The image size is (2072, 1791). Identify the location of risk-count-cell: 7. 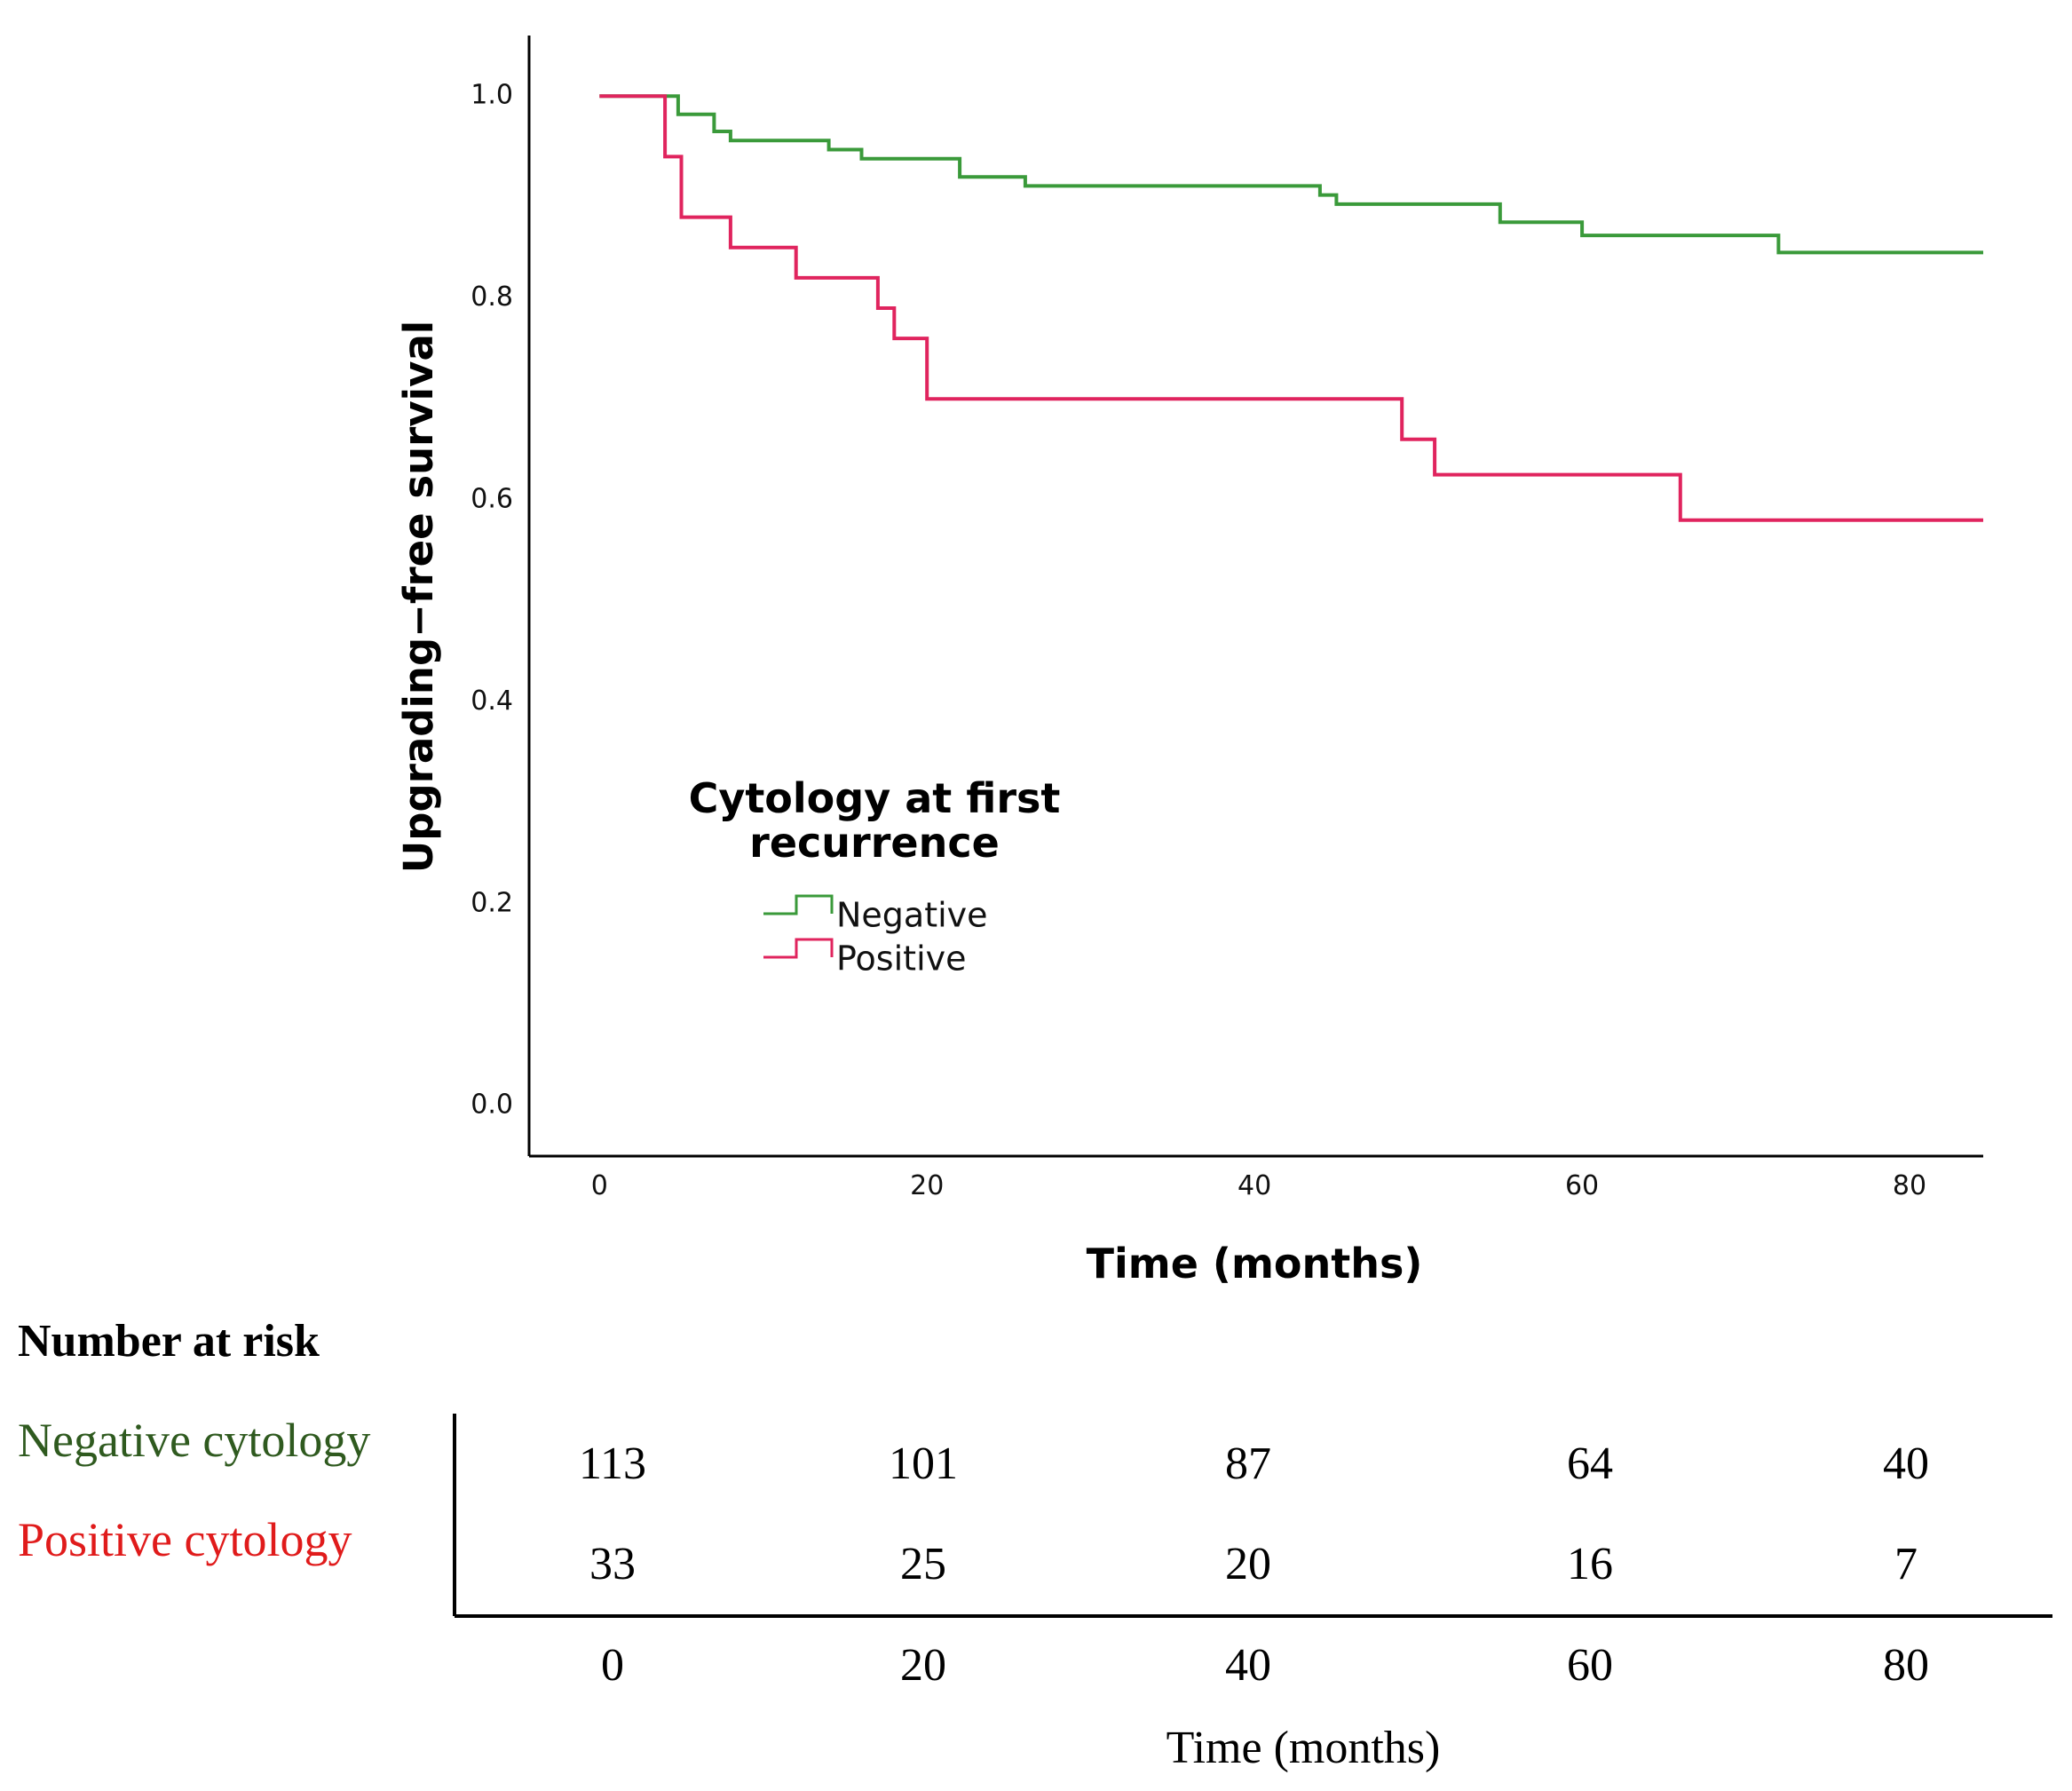
(1906, 1564).